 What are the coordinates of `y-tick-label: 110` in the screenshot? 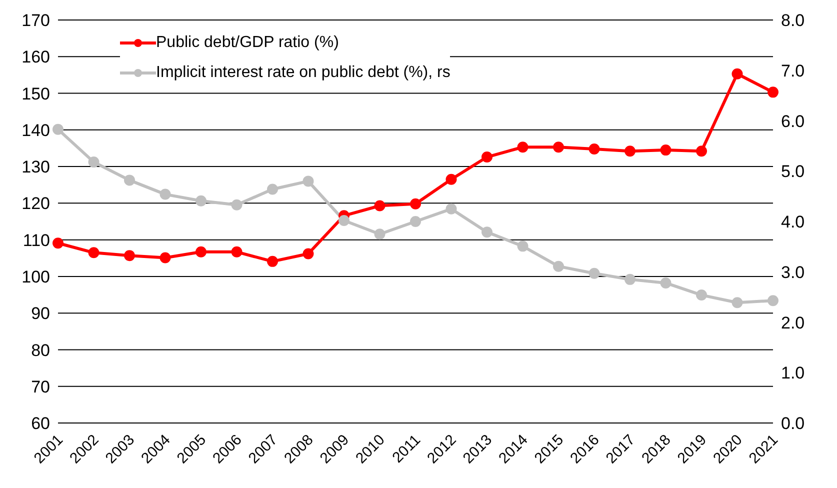 It's located at (36, 240).